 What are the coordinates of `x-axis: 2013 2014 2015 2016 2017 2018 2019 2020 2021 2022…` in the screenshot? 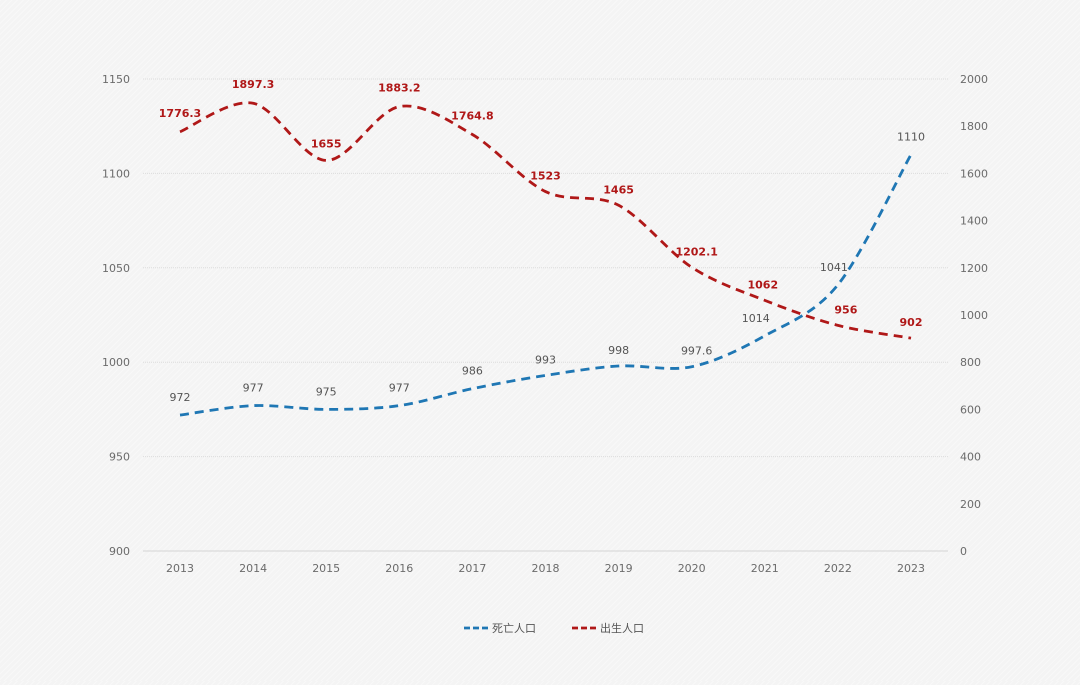 It's located at (545, 568).